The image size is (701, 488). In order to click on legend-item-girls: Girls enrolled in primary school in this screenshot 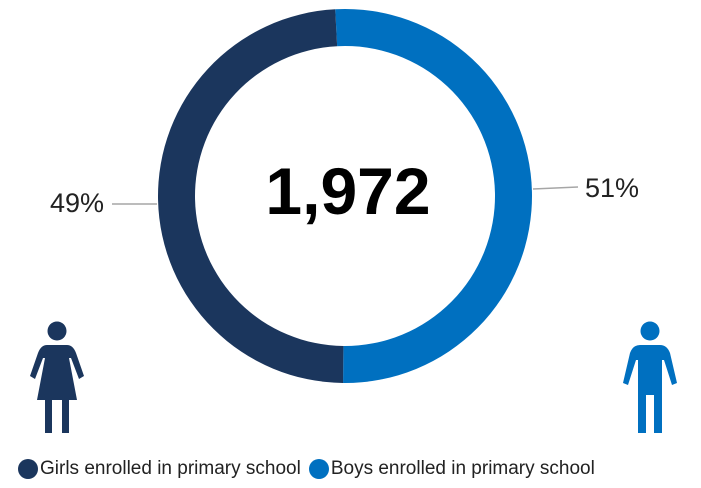, I will do `click(159, 469)`.